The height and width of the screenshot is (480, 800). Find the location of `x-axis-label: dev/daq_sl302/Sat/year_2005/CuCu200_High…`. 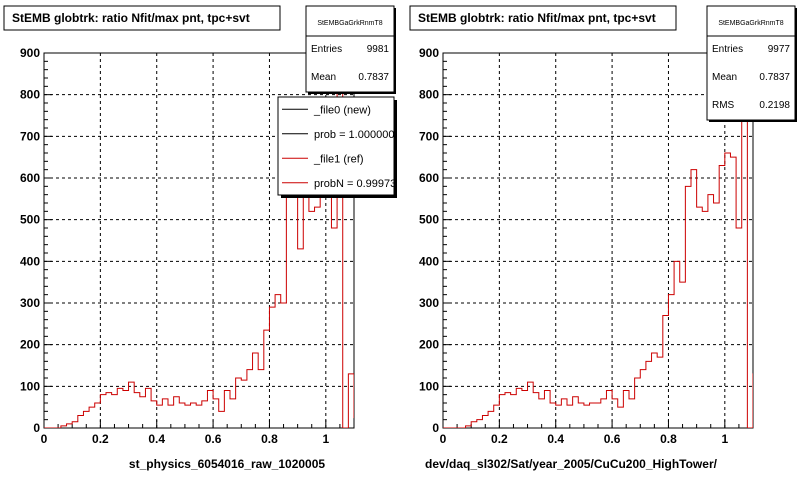

x-axis-label: dev/daq_sl302/Sat/year_2005/CuCu200_High… is located at coordinates (571, 464).